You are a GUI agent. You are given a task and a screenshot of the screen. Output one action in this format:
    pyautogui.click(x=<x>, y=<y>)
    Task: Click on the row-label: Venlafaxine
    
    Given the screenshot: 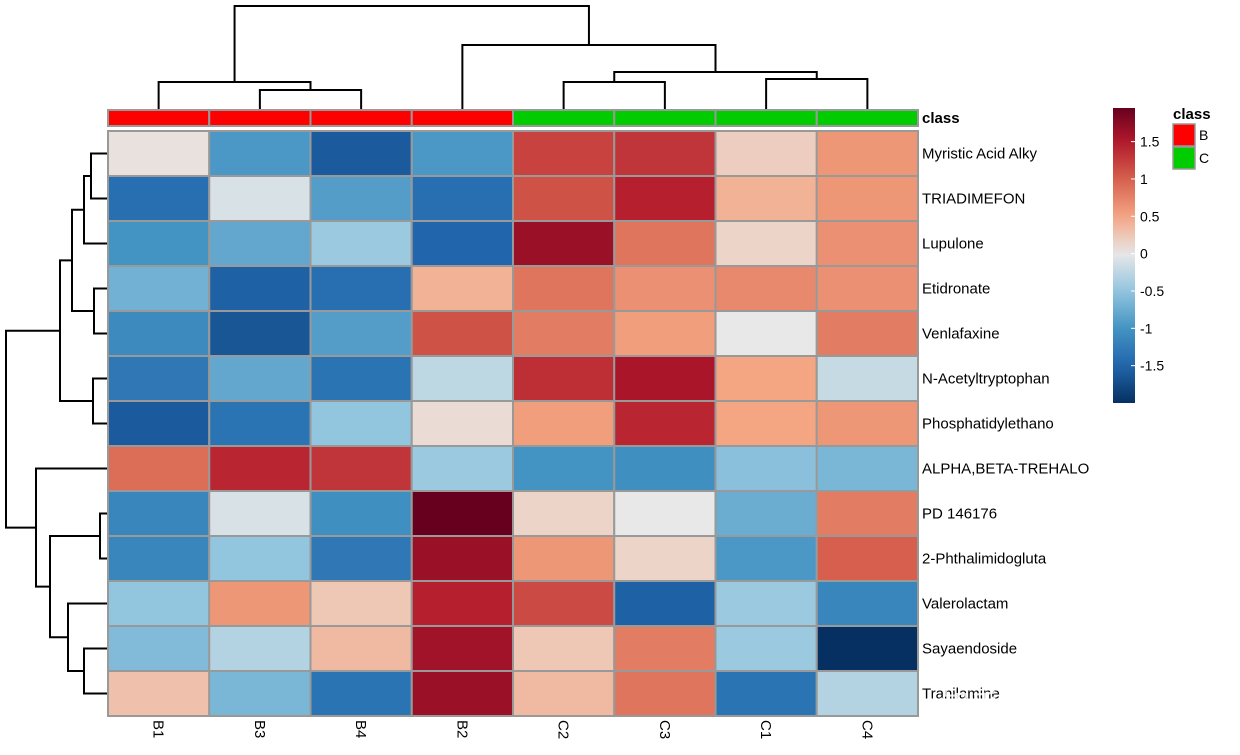 What is the action you would take?
    pyautogui.click(x=961, y=334)
    